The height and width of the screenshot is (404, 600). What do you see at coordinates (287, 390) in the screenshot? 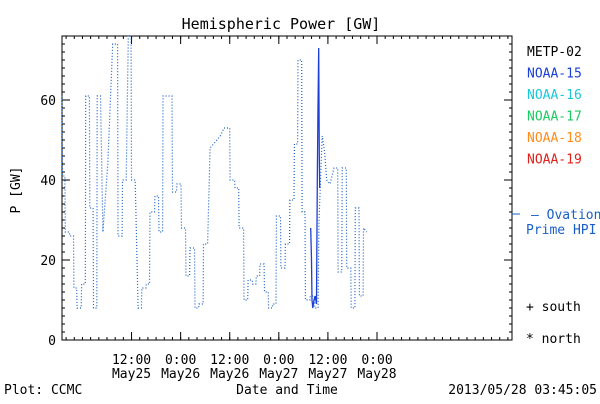
I see `x-axis-label: Date and Time` at bounding box center [287, 390].